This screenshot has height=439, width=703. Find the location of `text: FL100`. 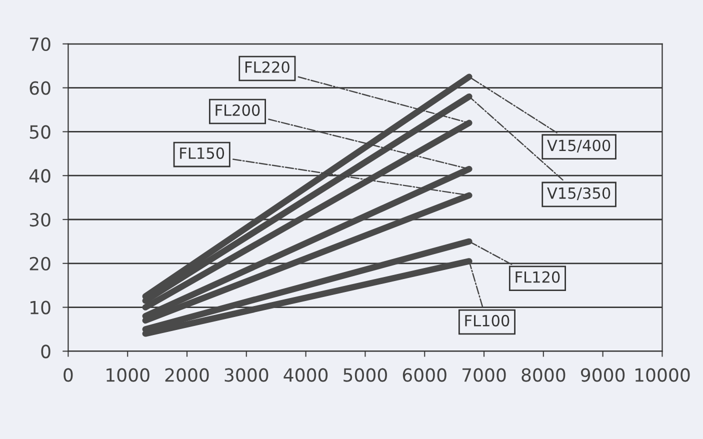

text: FL100 is located at coordinates (487, 320).